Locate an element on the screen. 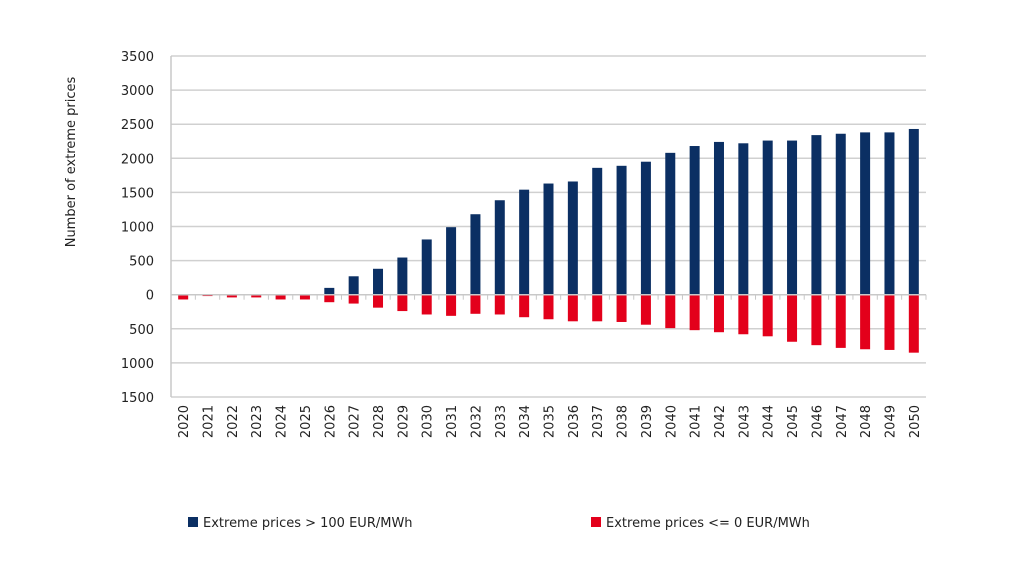  bar-low-2025 is located at coordinates (304, 297).